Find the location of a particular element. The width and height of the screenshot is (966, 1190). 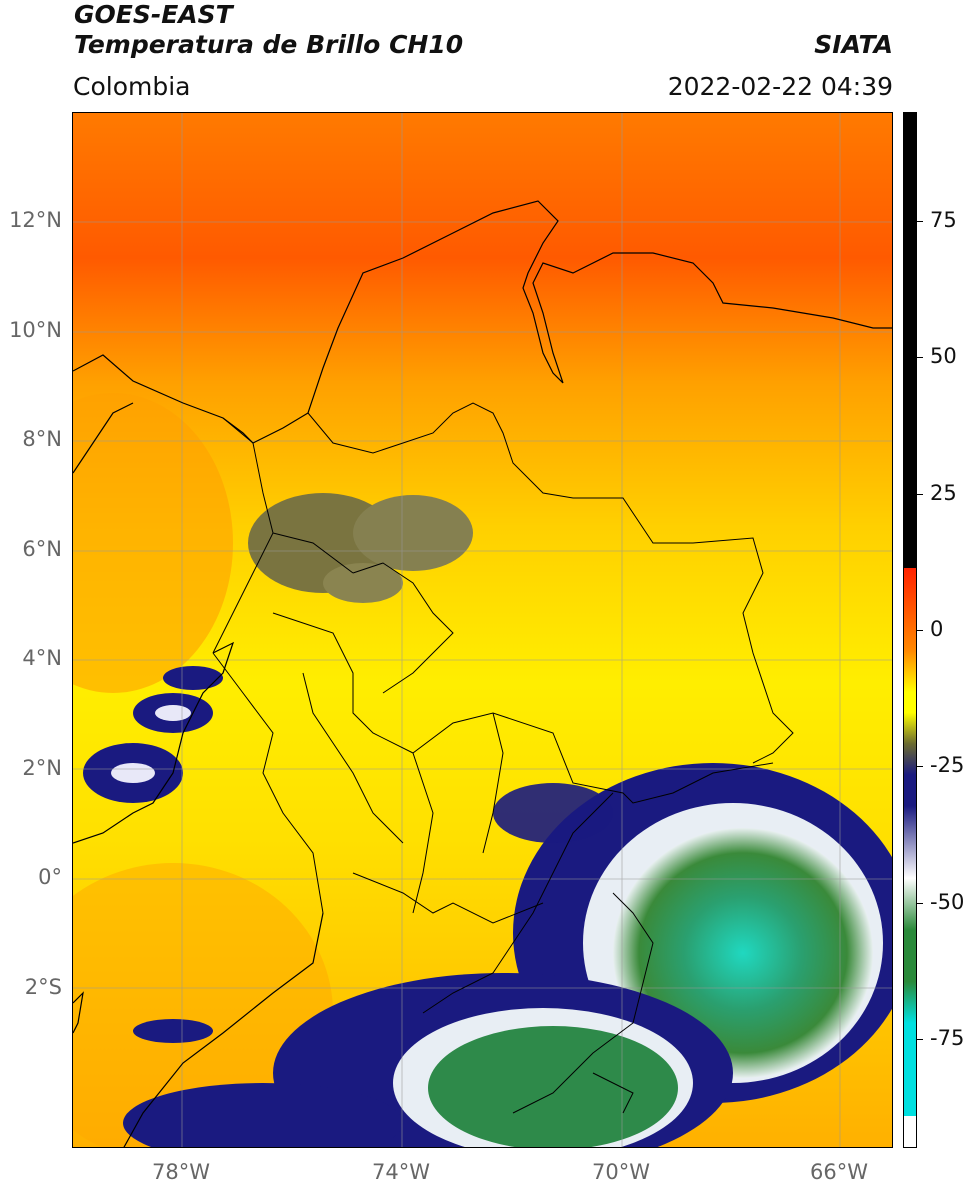

datetime-label: 2022-02-22 04:39 is located at coordinates (780, 86).